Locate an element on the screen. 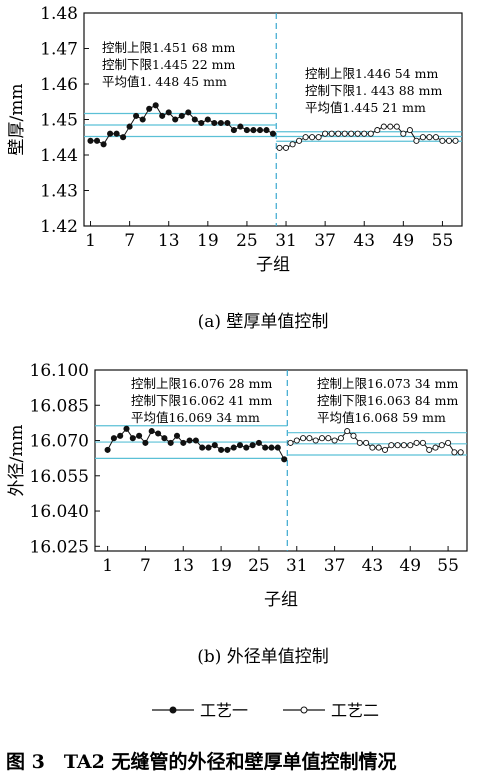 This screenshot has height=777, width=479. y-tick-label: 16.100 is located at coordinates (59, 371).